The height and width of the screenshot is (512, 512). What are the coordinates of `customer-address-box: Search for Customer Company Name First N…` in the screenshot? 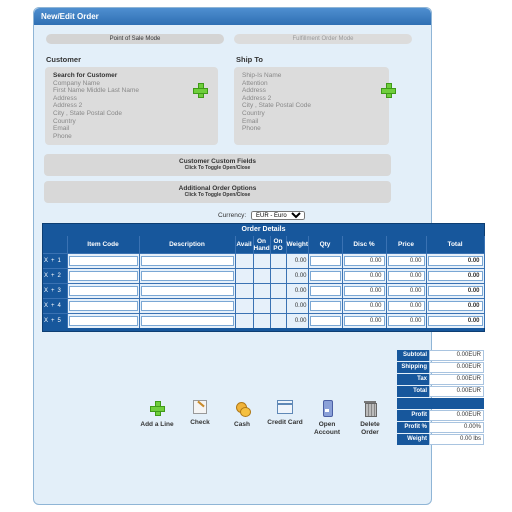 It's located at (131, 106).